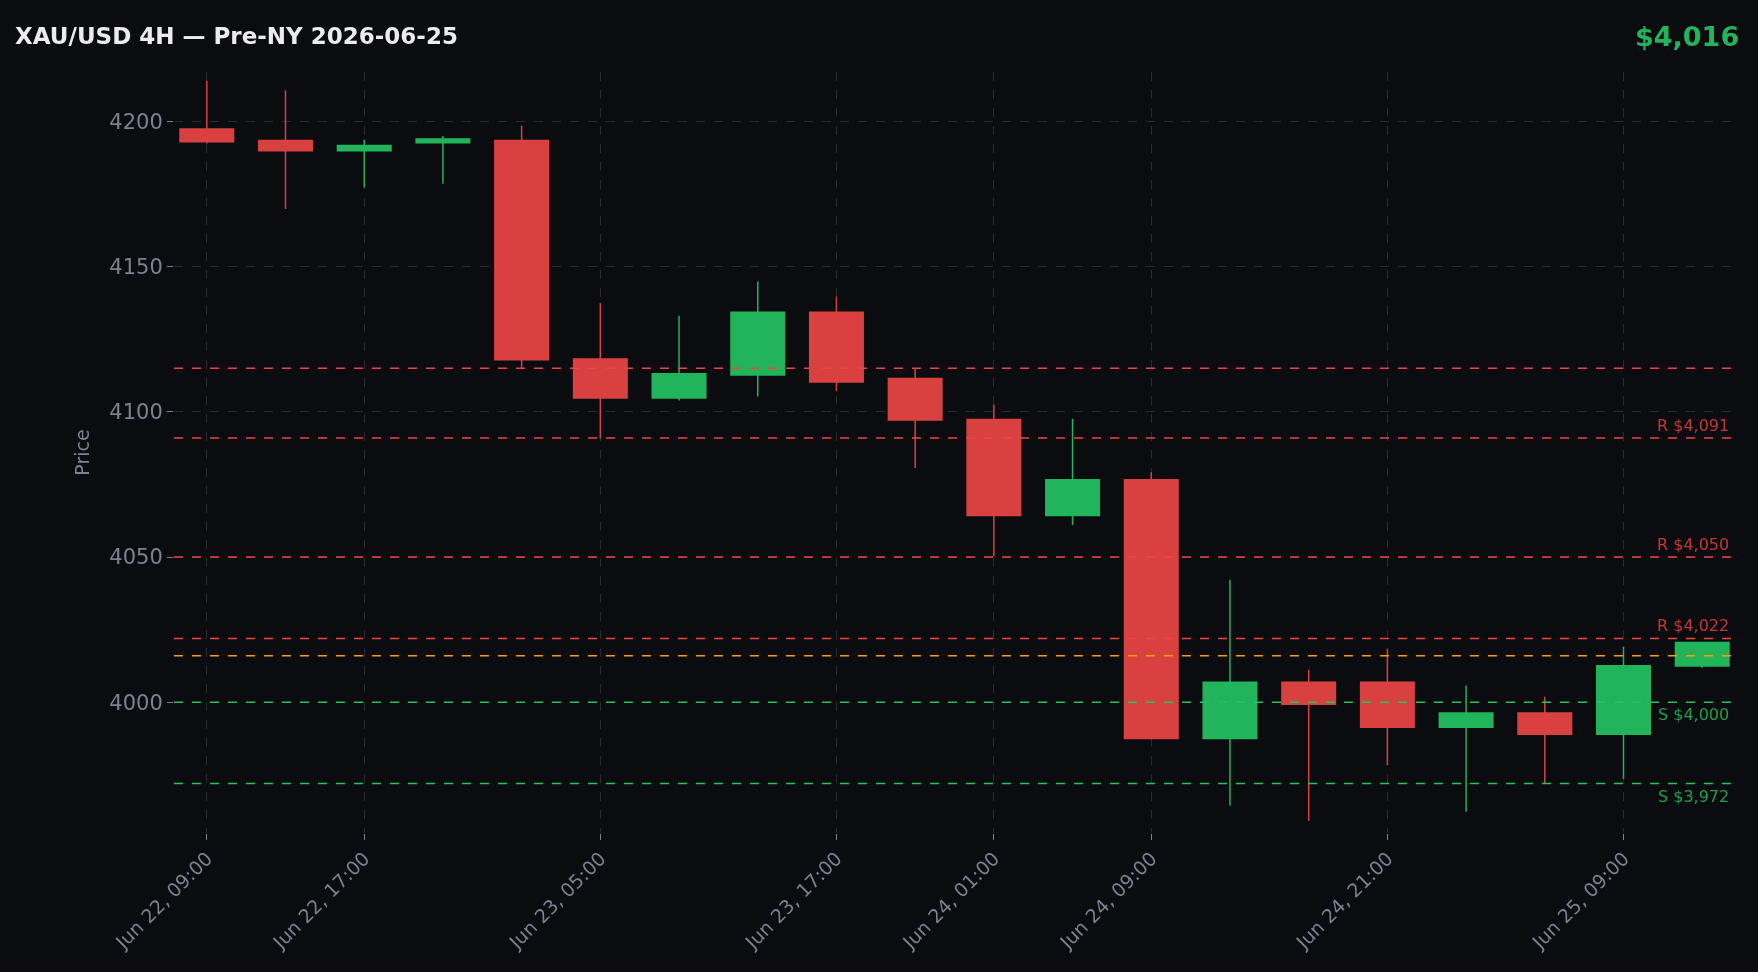  What do you see at coordinates (82, 452) in the screenshot?
I see `y-axis-title: Price` at bounding box center [82, 452].